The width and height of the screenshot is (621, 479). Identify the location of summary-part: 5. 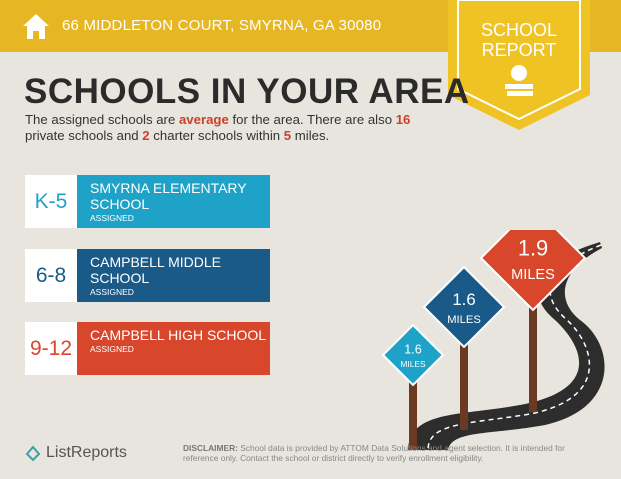
(287, 135).